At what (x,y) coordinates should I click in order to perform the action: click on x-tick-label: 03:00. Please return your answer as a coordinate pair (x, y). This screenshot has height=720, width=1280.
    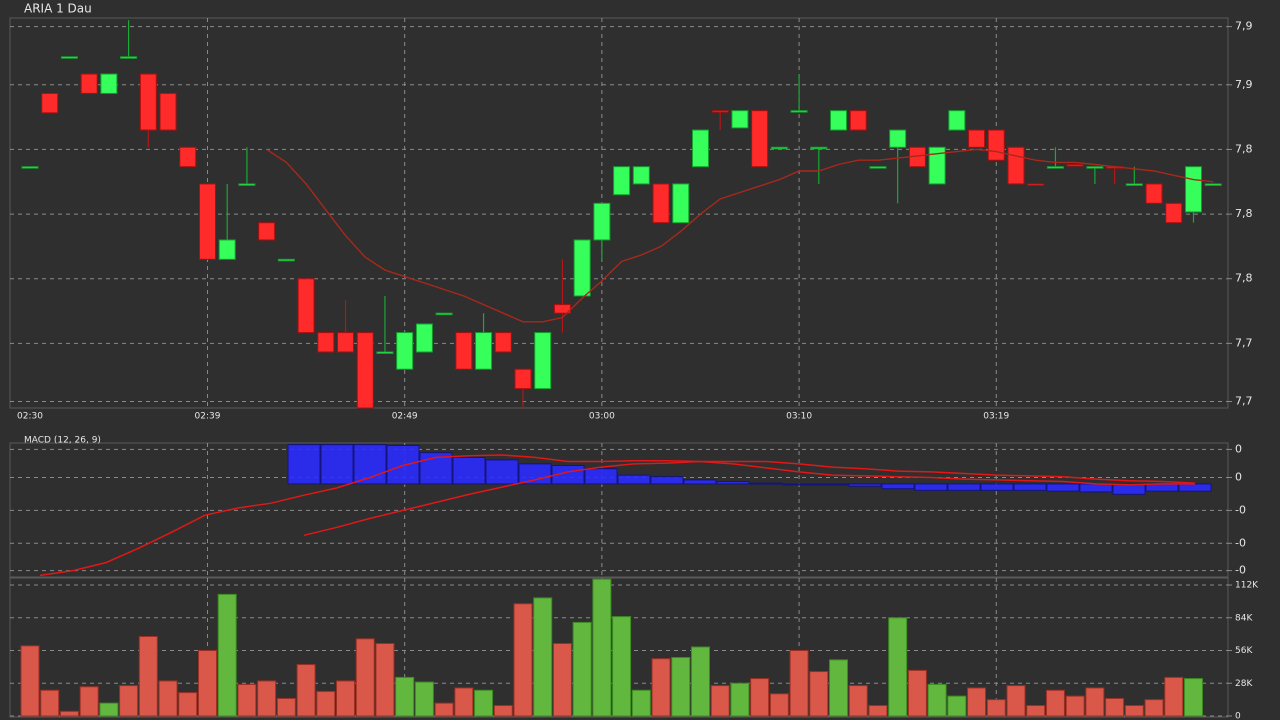
    Looking at the image, I should click on (602, 417).